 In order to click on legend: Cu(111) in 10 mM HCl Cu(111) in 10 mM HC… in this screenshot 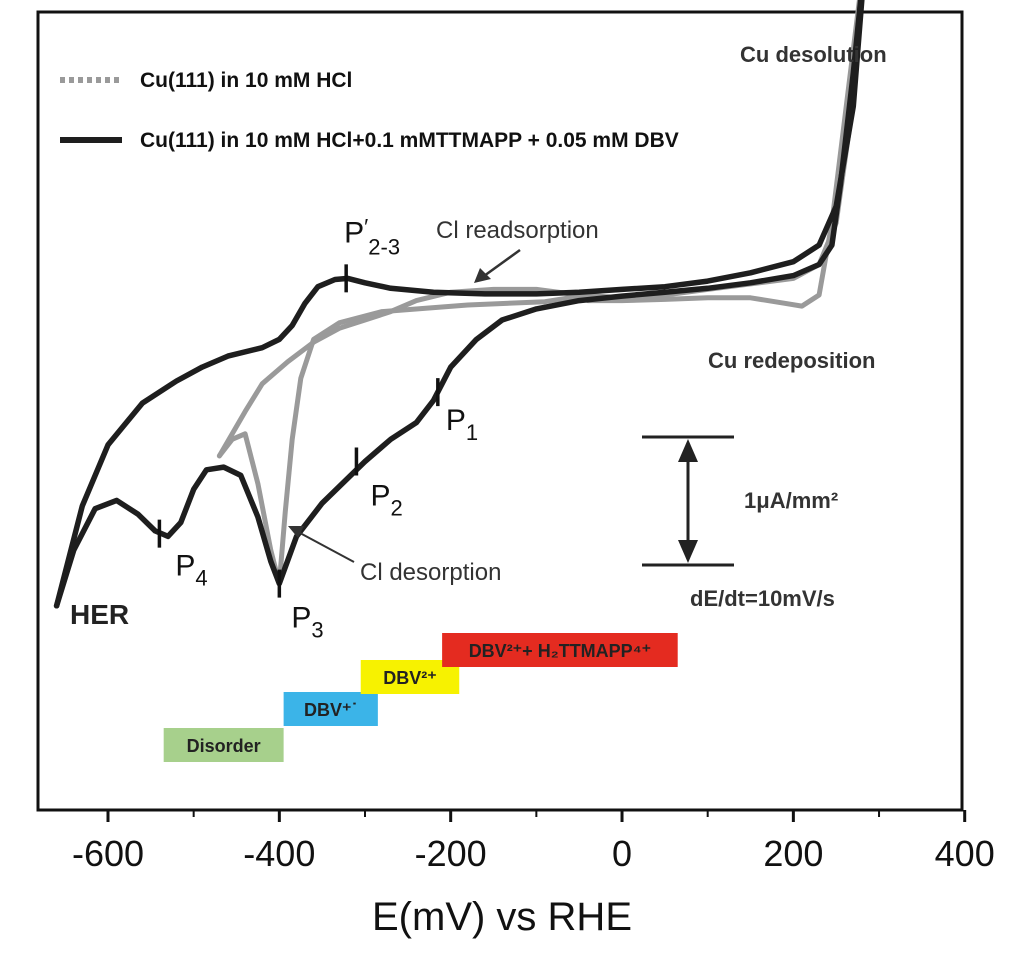, I will do `click(369, 110)`.